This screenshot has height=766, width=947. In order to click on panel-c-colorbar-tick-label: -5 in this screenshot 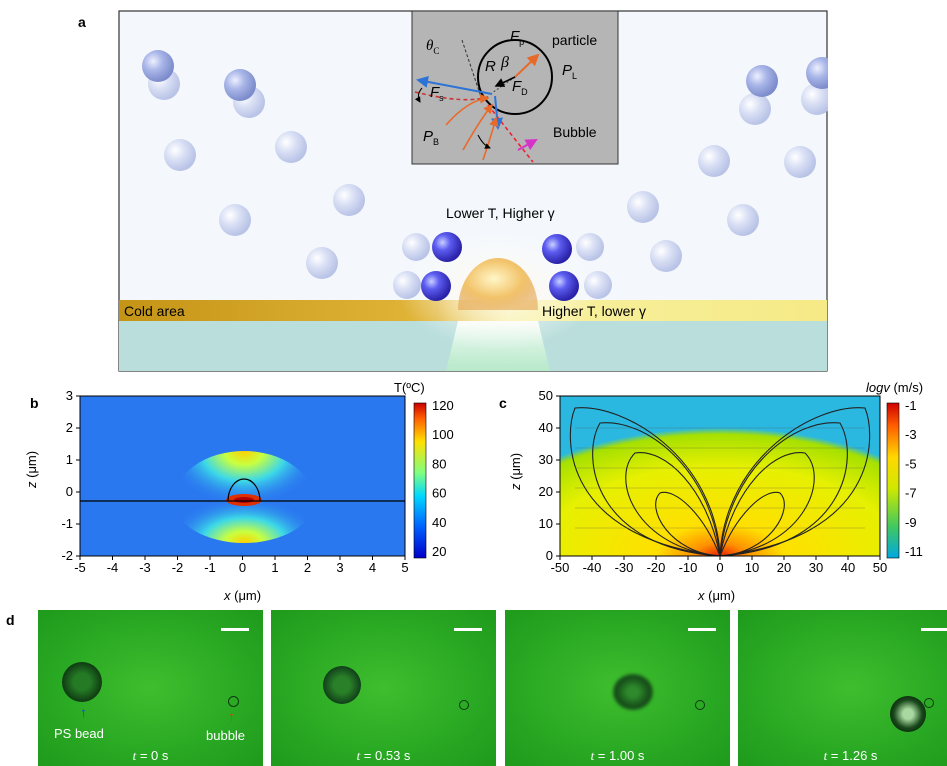, I will do `click(911, 463)`.